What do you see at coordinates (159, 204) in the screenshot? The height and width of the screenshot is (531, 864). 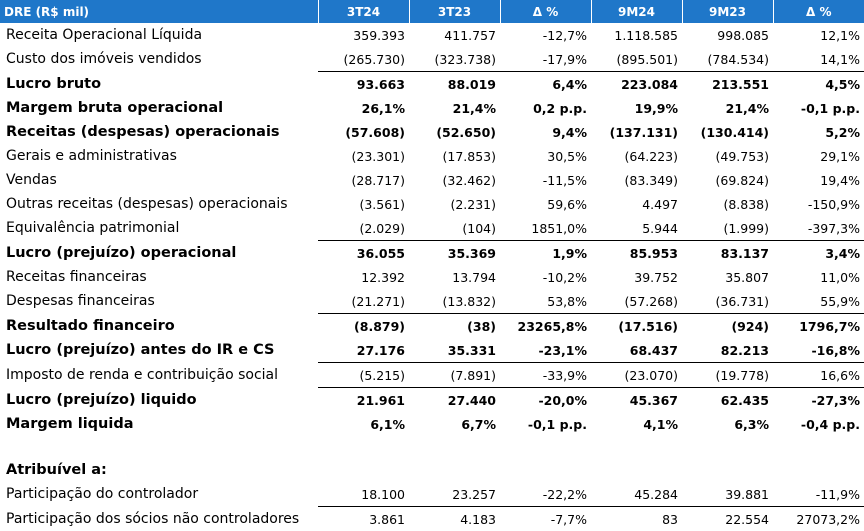 I see `row-label: Outras receitas (despesas) operacionais` at bounding box center [159, 204].